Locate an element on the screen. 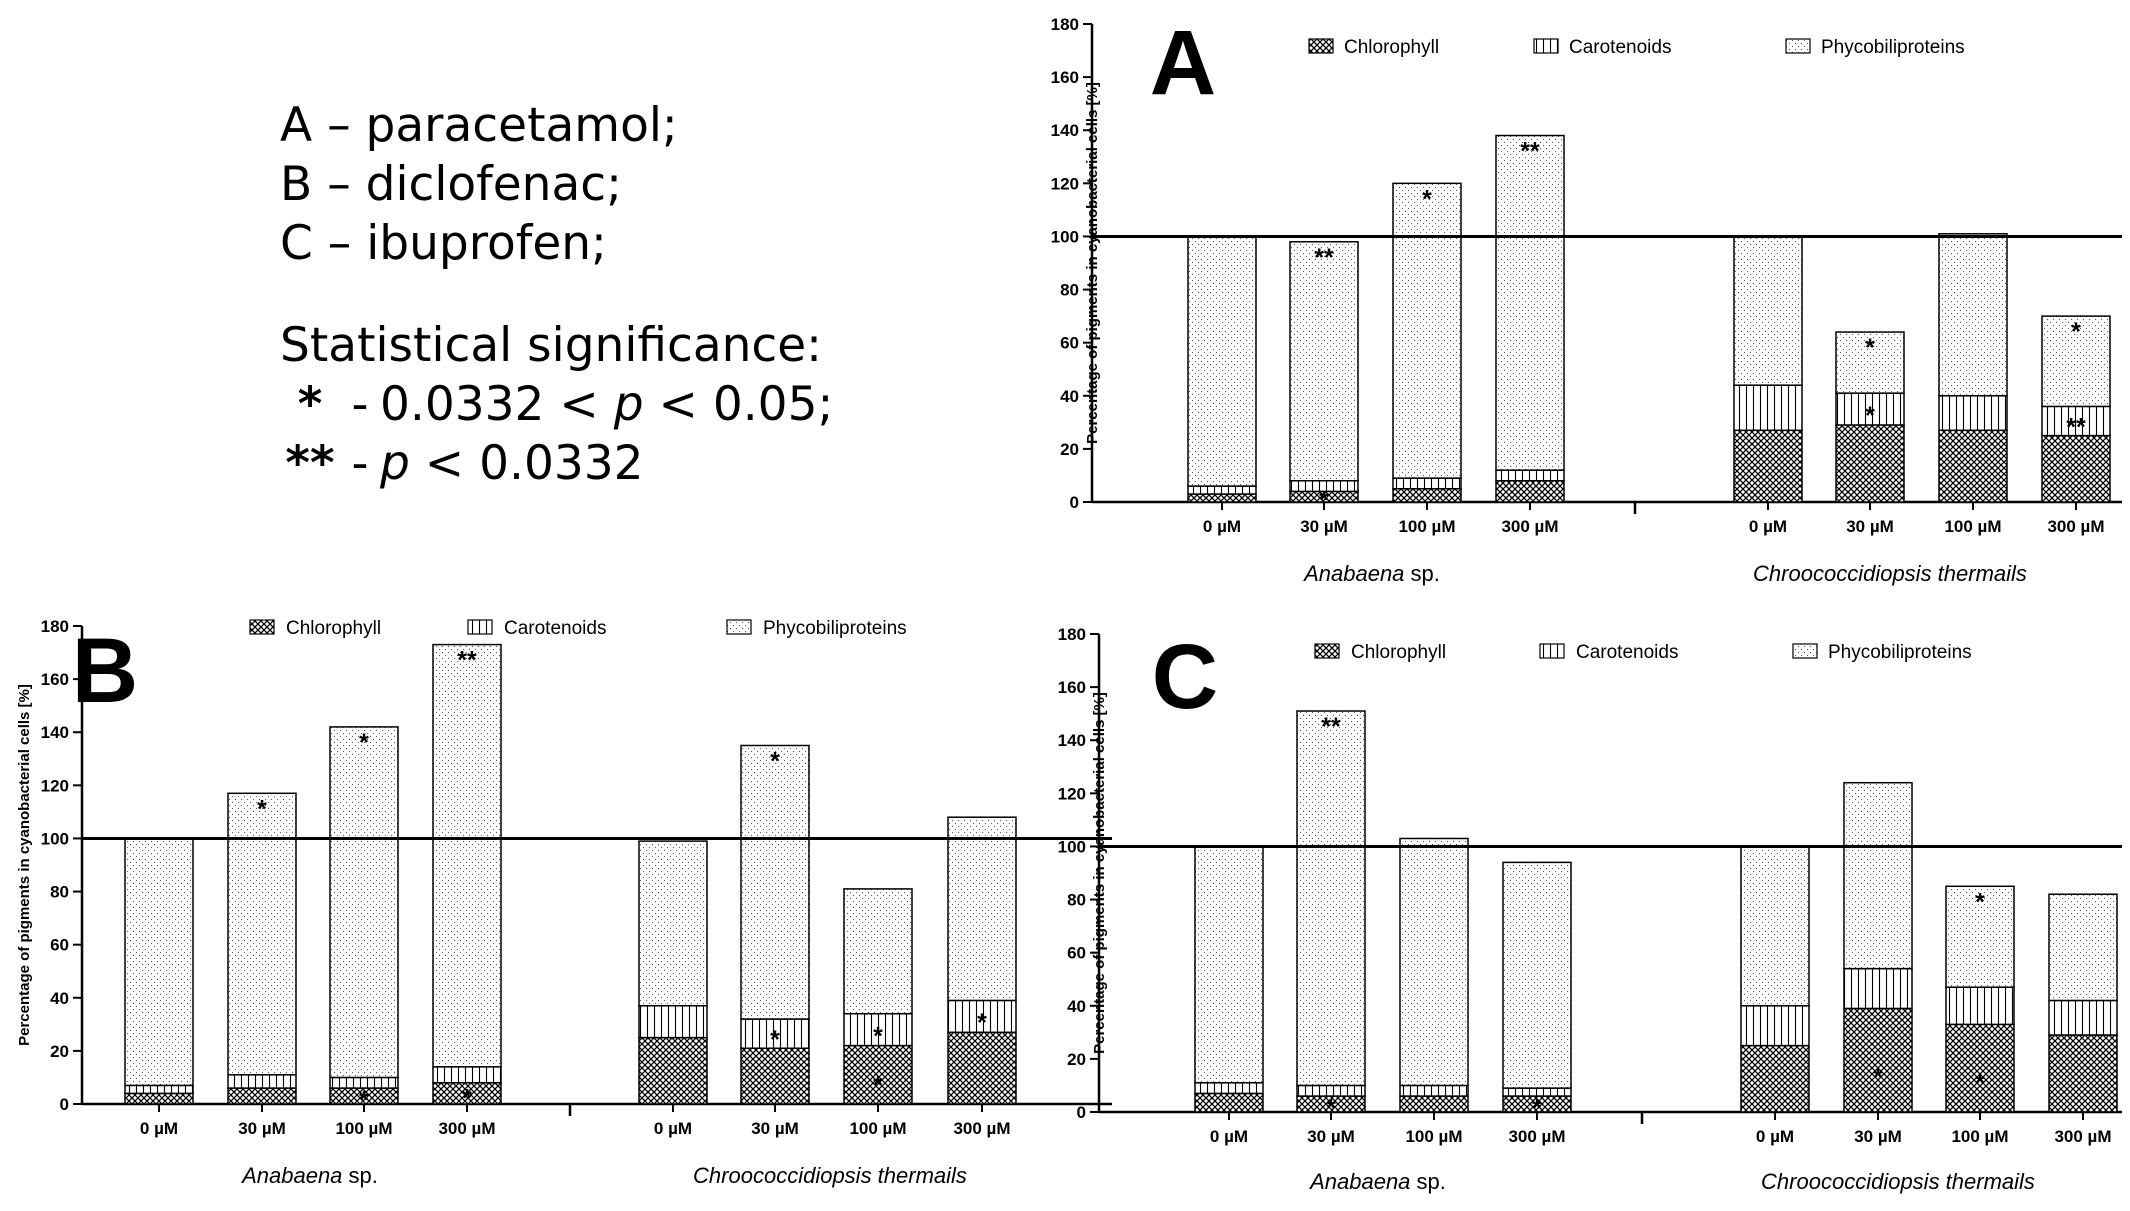  y-tick-label: 180 is located at coordinates (1065, 24).